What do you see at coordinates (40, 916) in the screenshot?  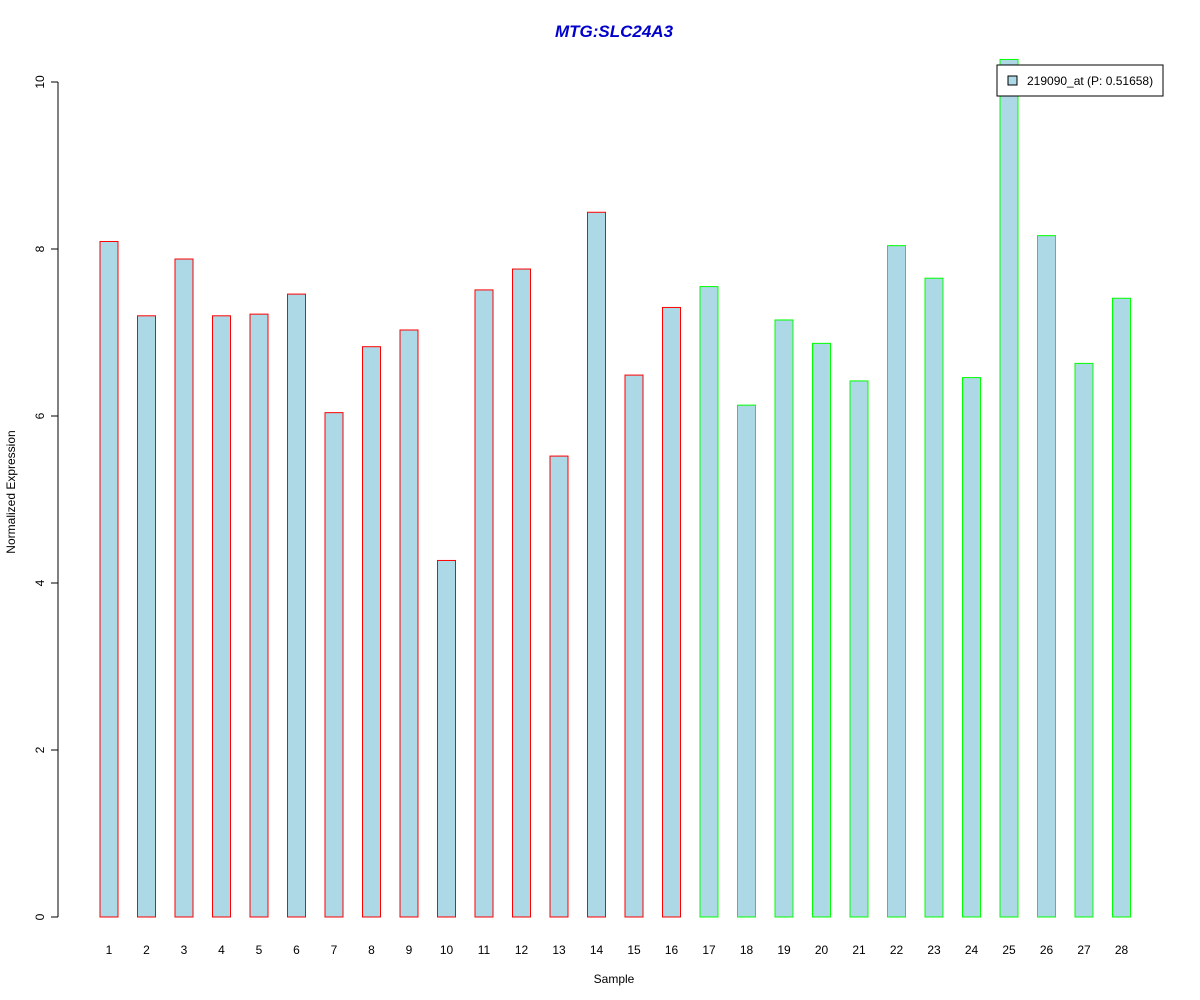 I see `y-tick-label: 0` at bounding box center [40, 916].